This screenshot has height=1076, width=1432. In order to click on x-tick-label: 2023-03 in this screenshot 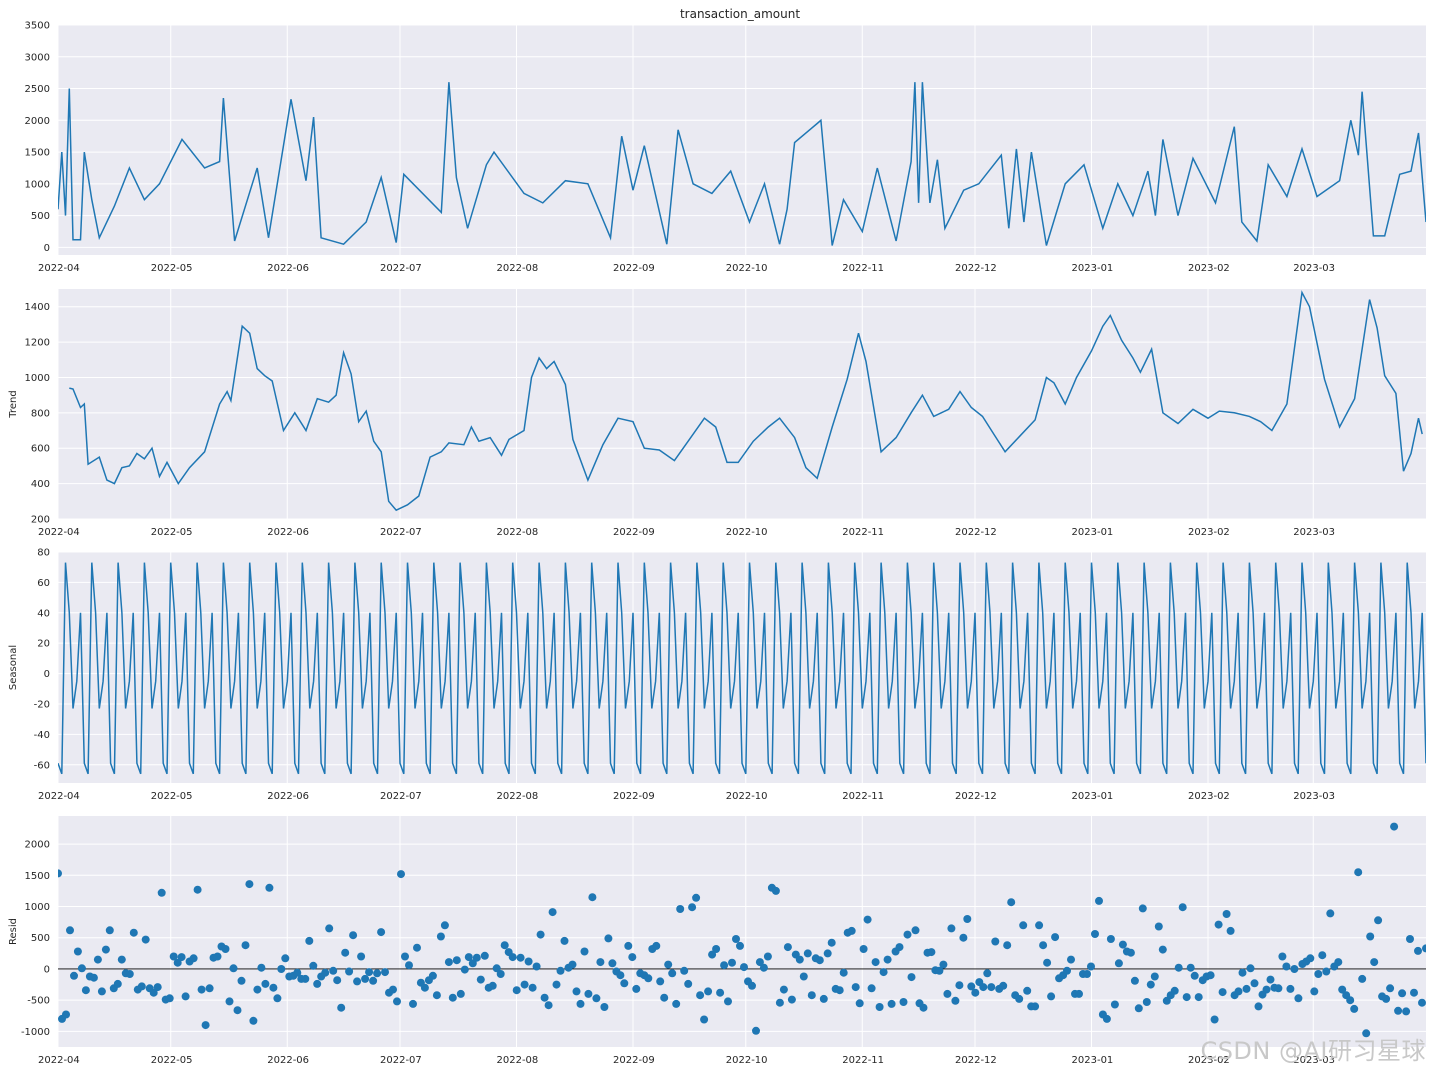, I will do `click(1314, 1060)`.